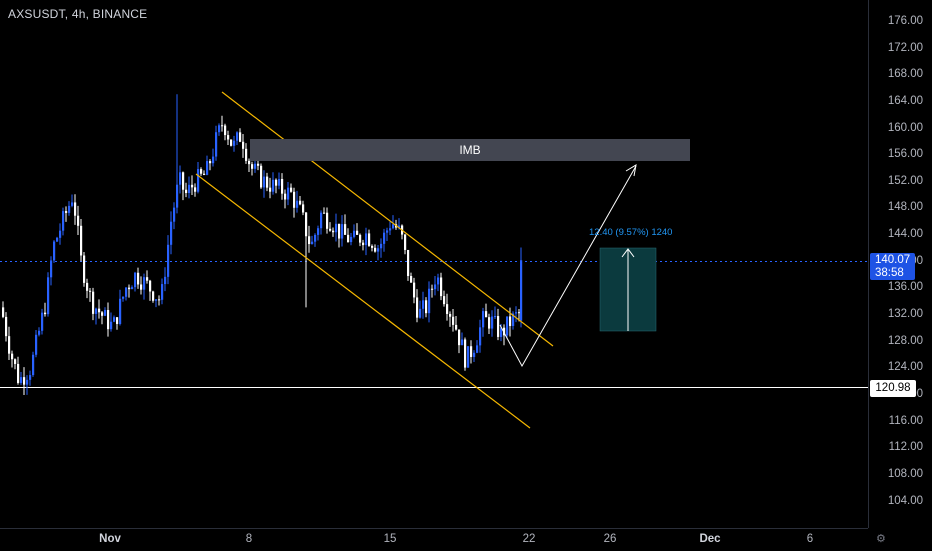 The image size is (932, 551). What do you see at coordinates (631, 170) in the screenshot?
I see `projection-arrow-head` at bounding box center [631, 170].